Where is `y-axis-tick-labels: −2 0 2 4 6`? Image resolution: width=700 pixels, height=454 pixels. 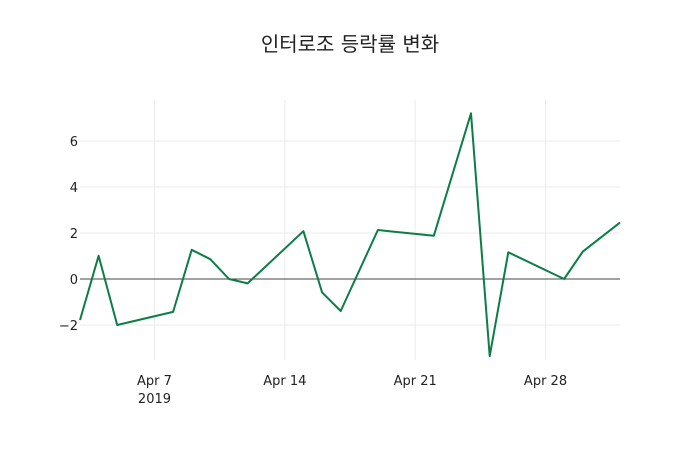
y-axis-tick-labels: −2 0 2 4 6 is located at coordinates (68, 234).